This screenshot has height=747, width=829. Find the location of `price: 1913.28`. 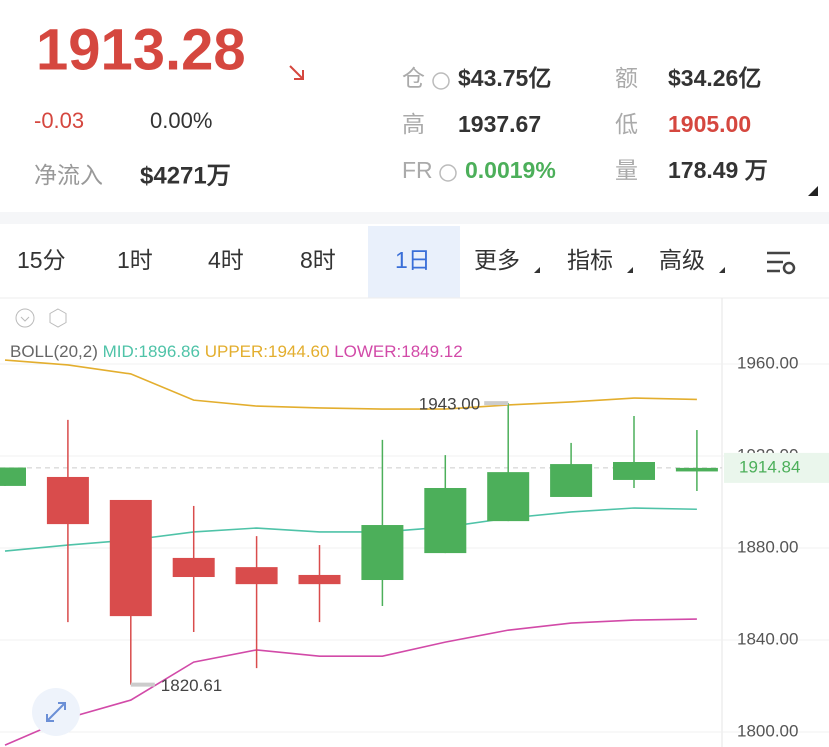

price: 1913.28 is located at coordinates (141, 49).